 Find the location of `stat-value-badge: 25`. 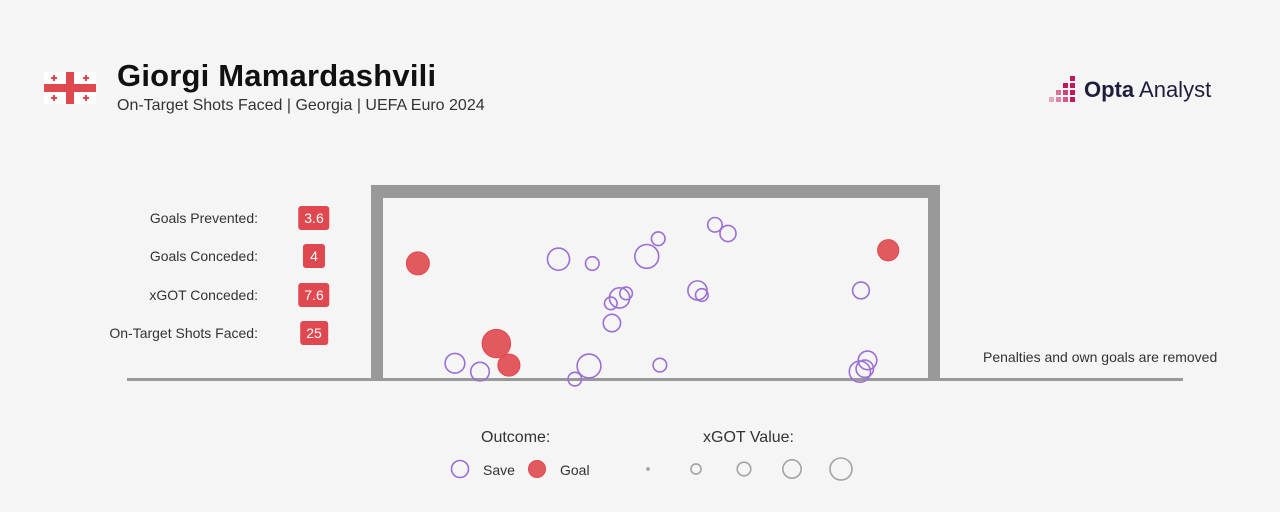

stat-value-badge: 25 is located at coordinates (314, 333).